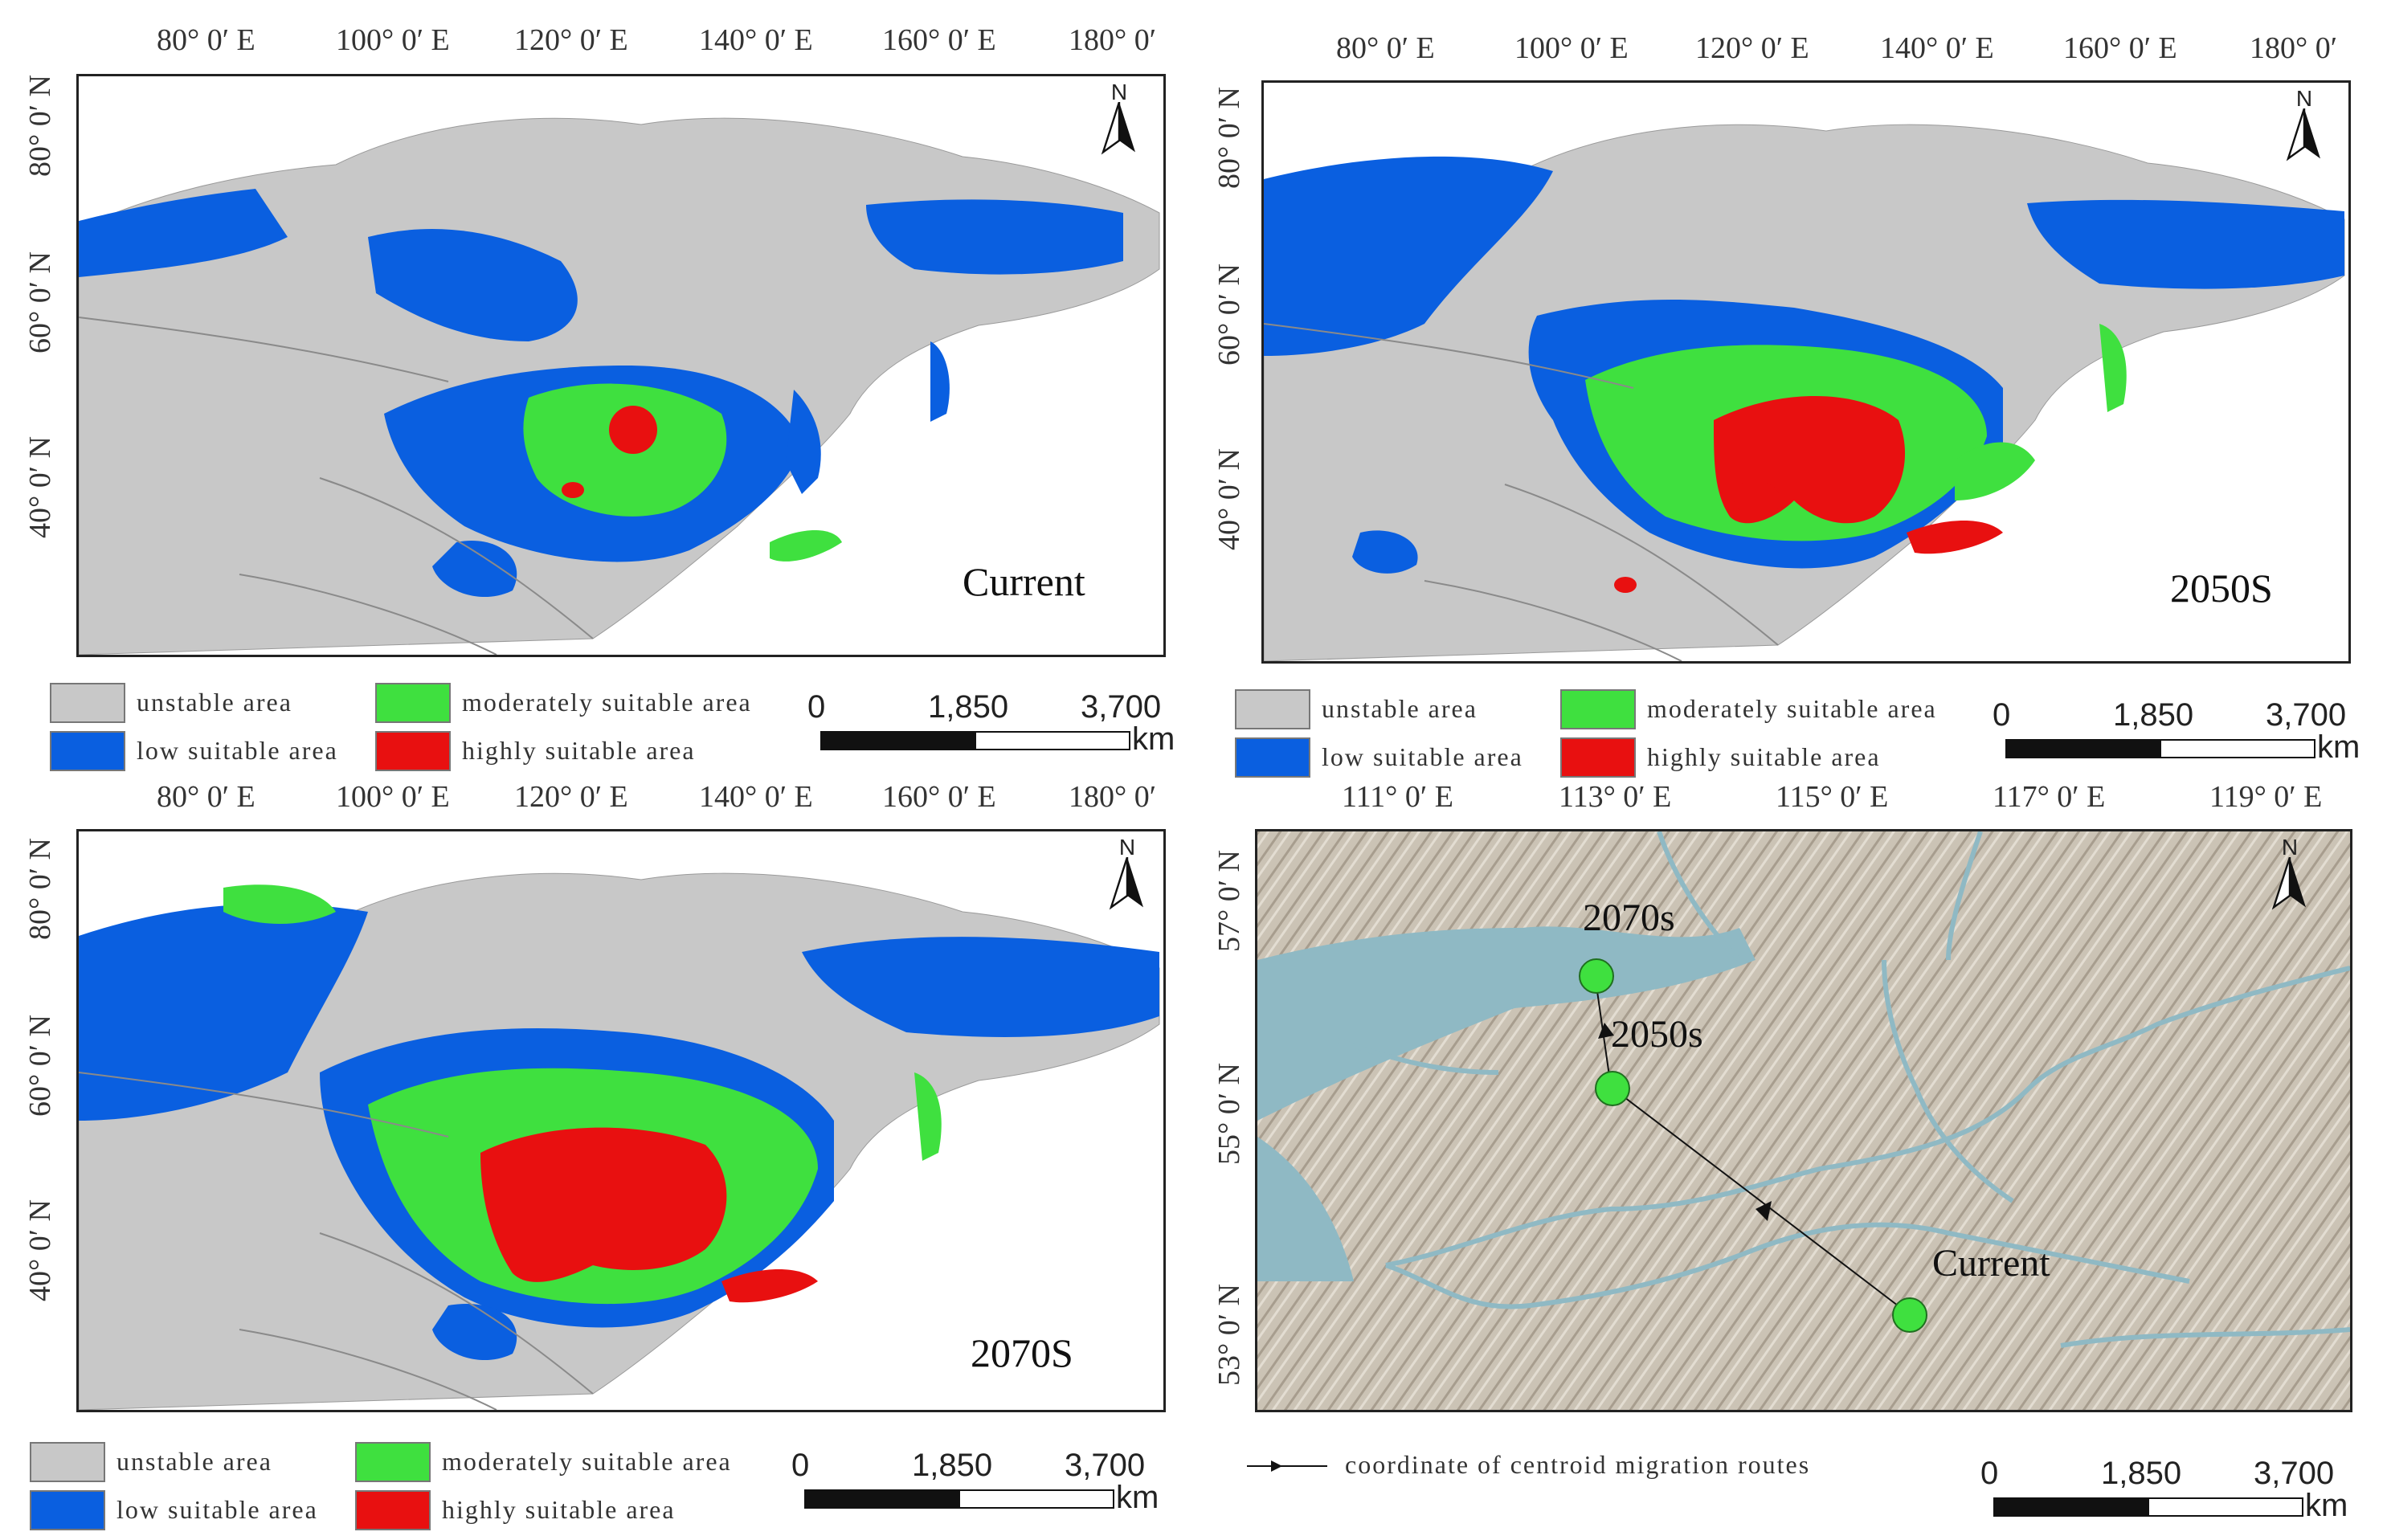 This screenshot has height=1540, width=2387. Describe the element at coordinates (1792, 708) in the screenshot. I see `legend-label: moderately suitable area` at that location.